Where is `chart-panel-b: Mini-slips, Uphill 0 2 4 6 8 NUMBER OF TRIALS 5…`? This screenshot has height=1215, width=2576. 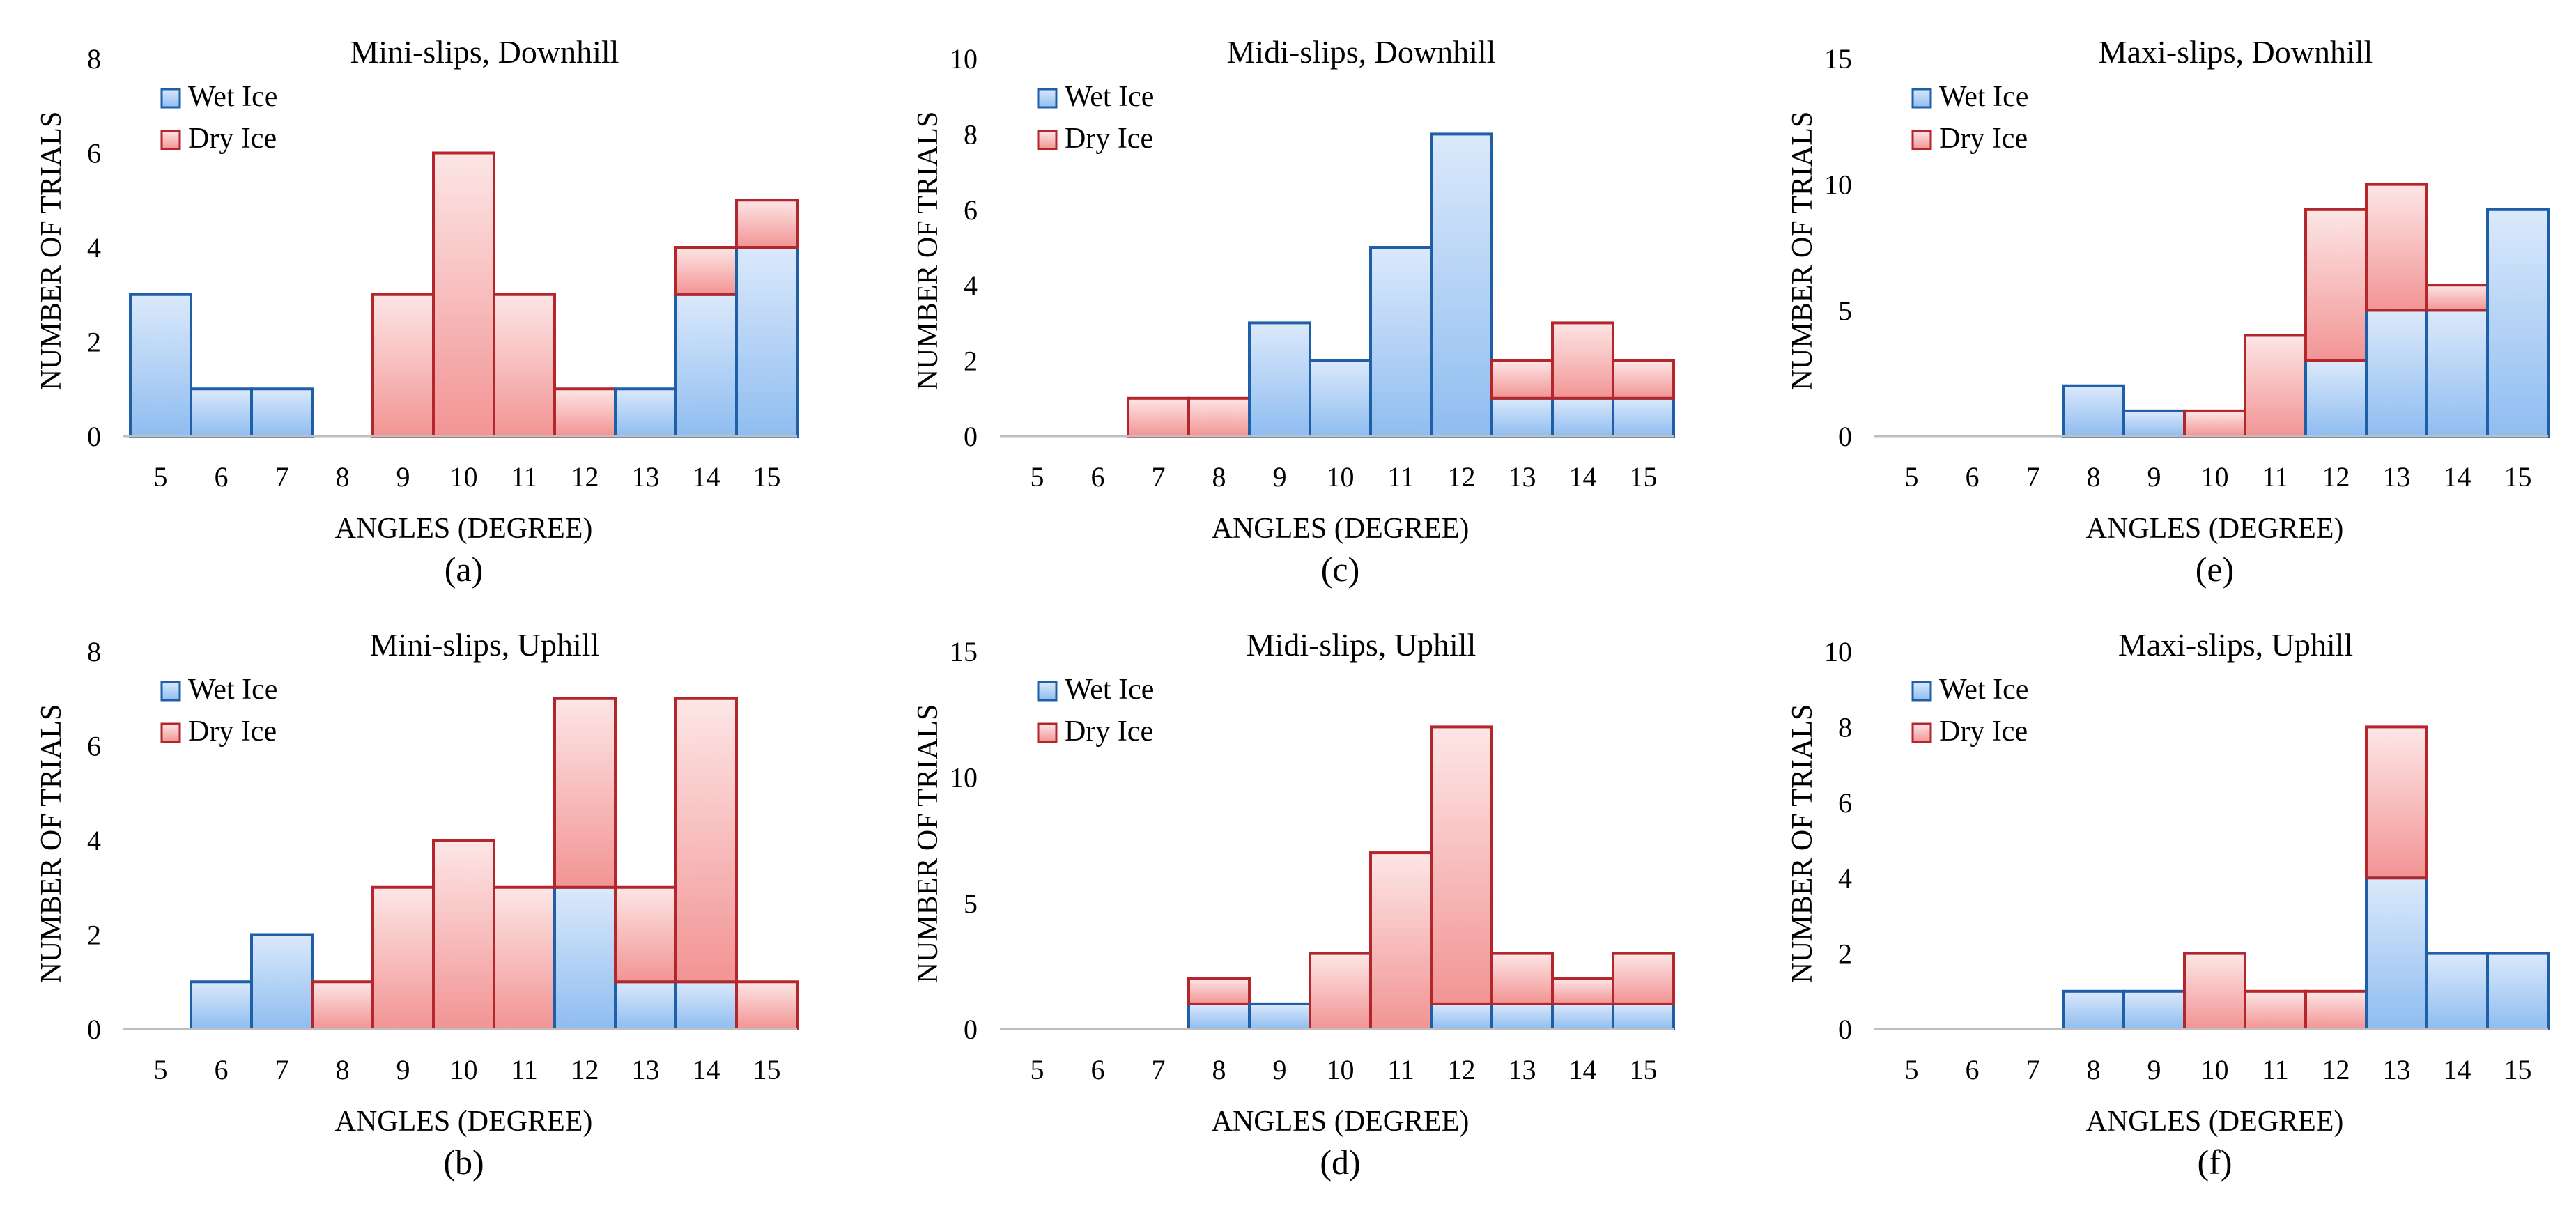
chart-panel-b: Mini-slips, Uphill 0 2 4 6 8 NUMBER OF TRIALS 5… is located at coordinates (417, 904).